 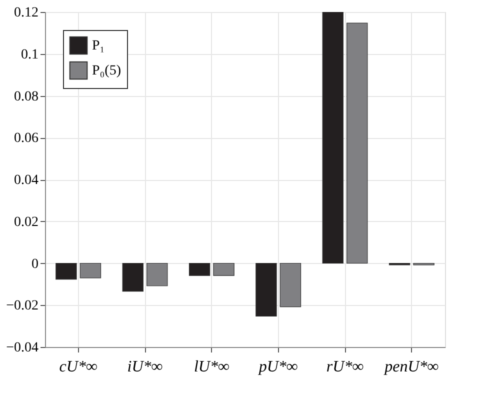 What do you see at coordinates (345, 367) in the screenshot?
I see `x-tick-label: rU*∞` at bounding box center [345, 367].